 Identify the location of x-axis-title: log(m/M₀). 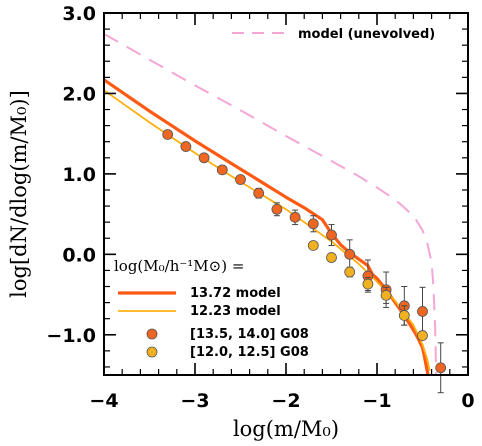
(286, 429).